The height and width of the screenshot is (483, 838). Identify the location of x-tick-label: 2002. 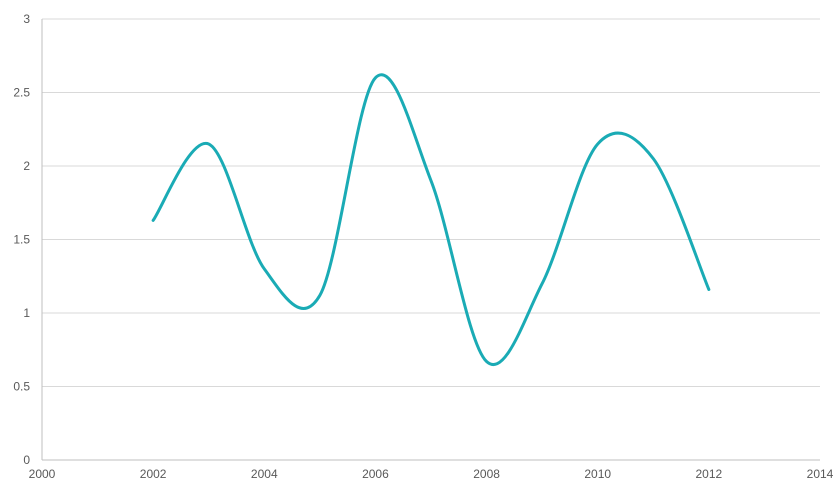
(153, 474).